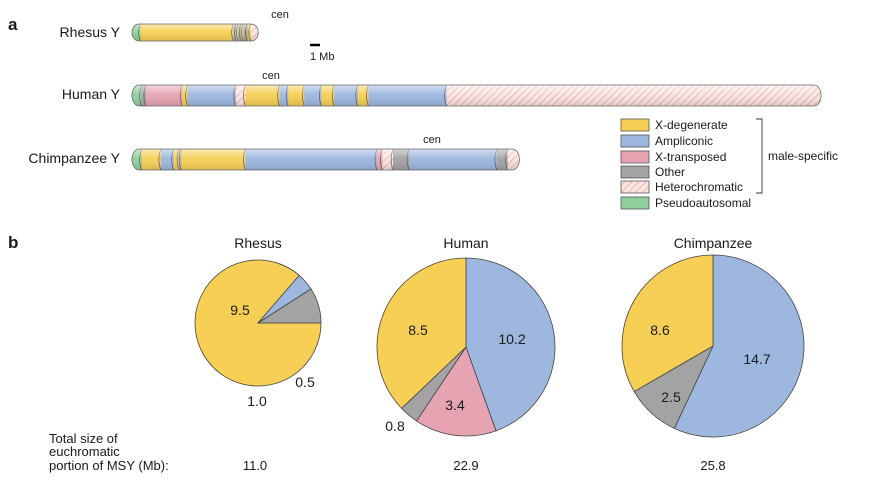 This screenshot has height=483, width=886. I want to click on pie-rhesus, so click(258, 323).